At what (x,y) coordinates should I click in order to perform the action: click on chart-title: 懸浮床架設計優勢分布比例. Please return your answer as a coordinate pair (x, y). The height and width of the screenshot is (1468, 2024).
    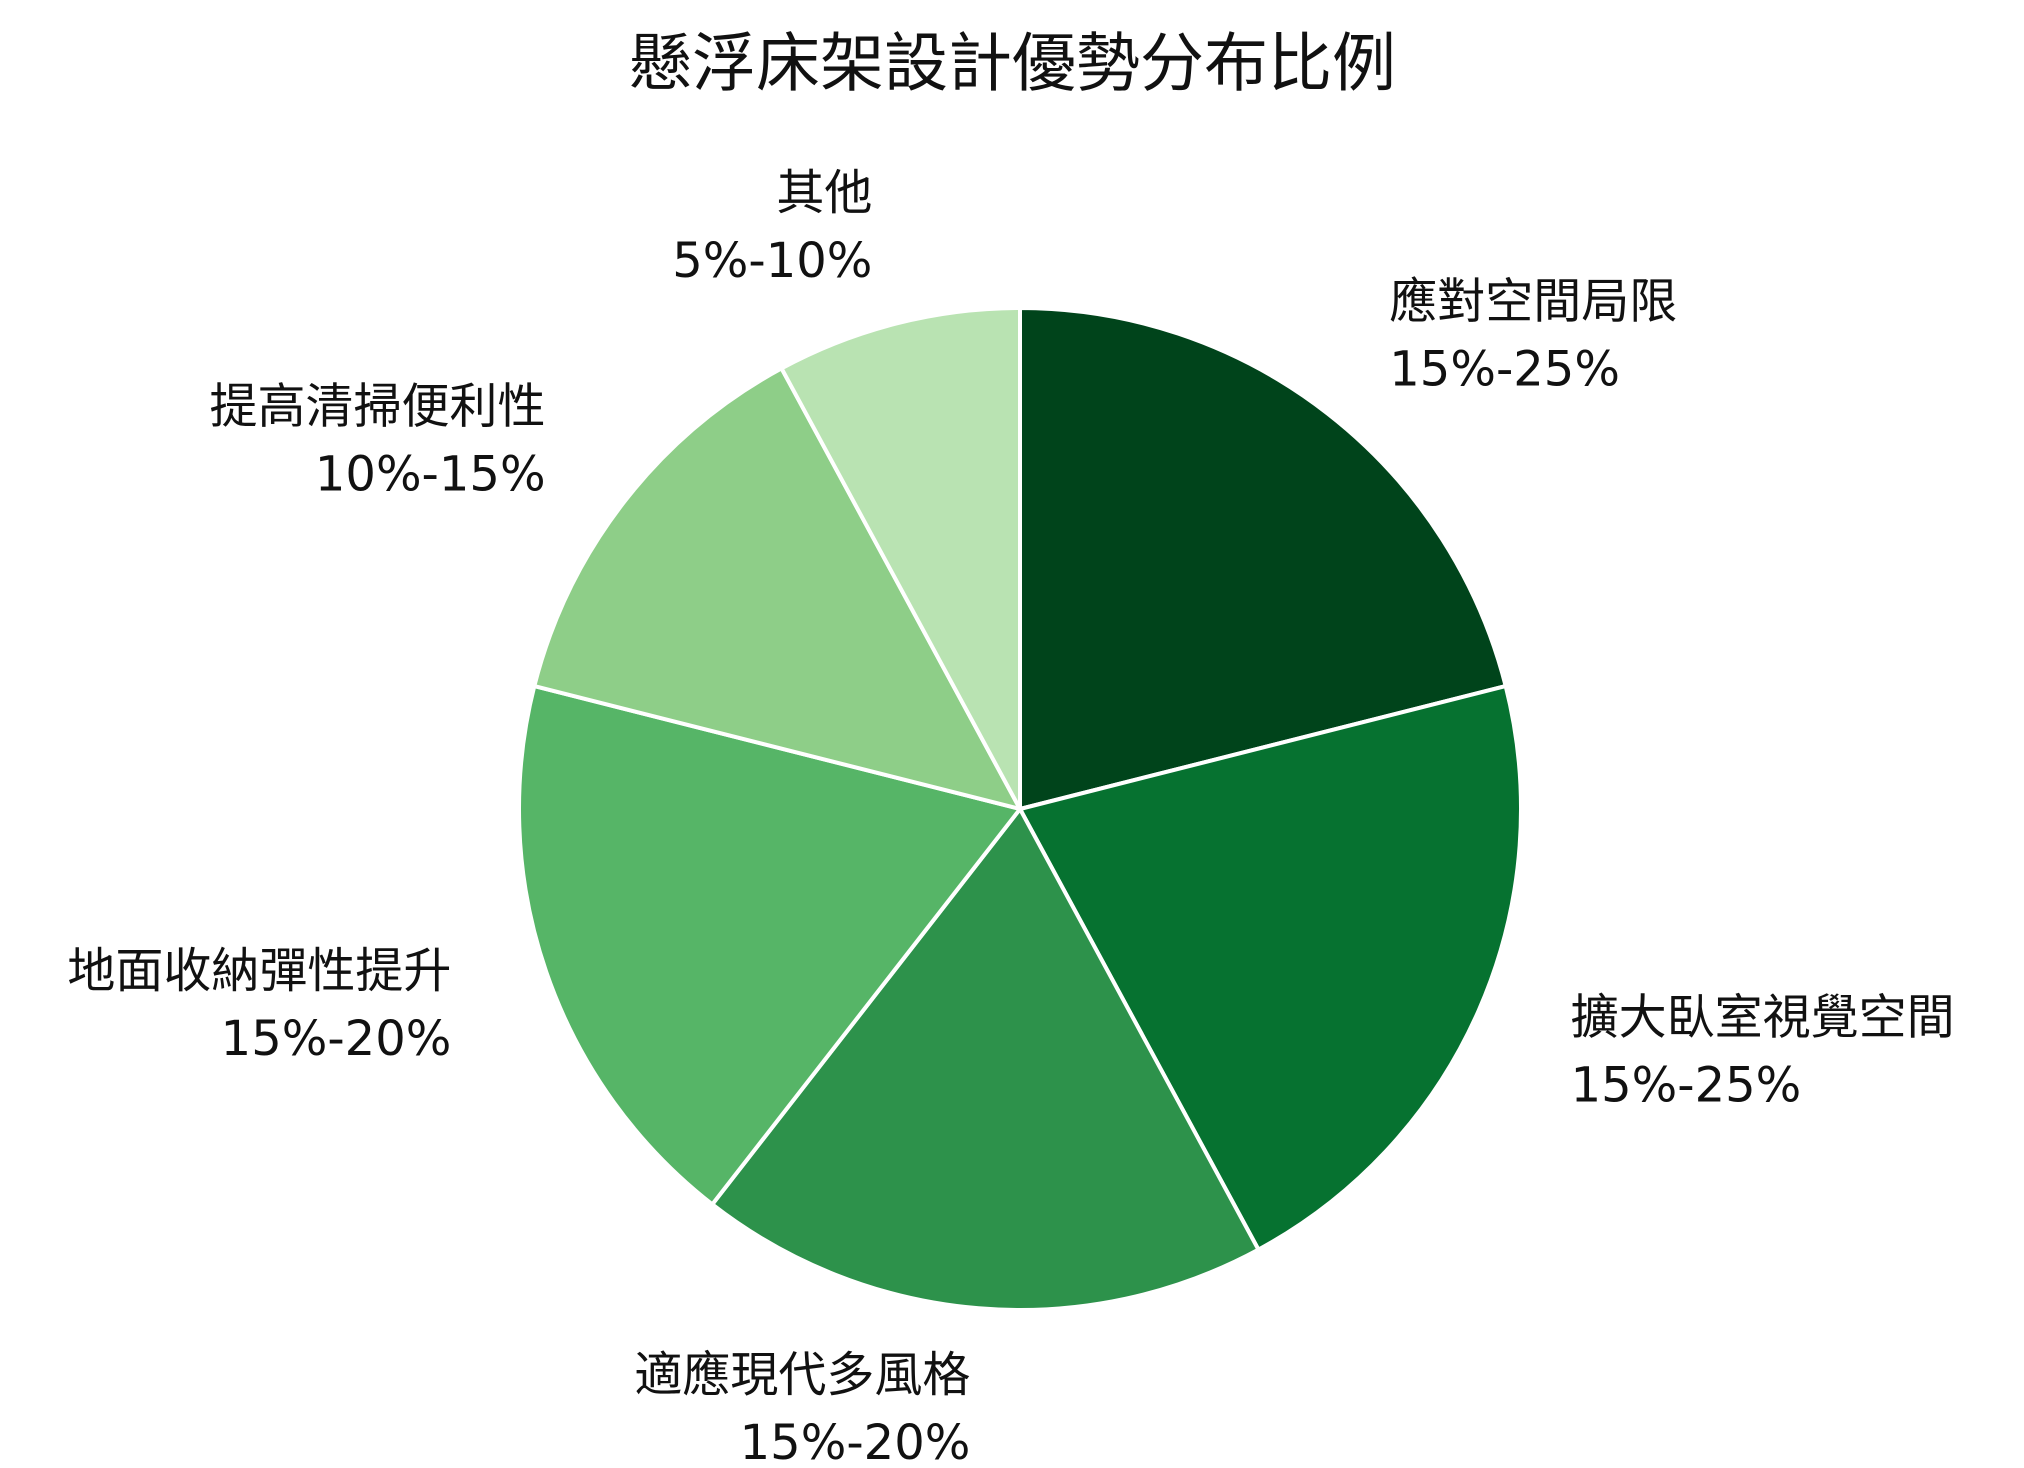
    Looking at the image, I should click on (1012, 65).